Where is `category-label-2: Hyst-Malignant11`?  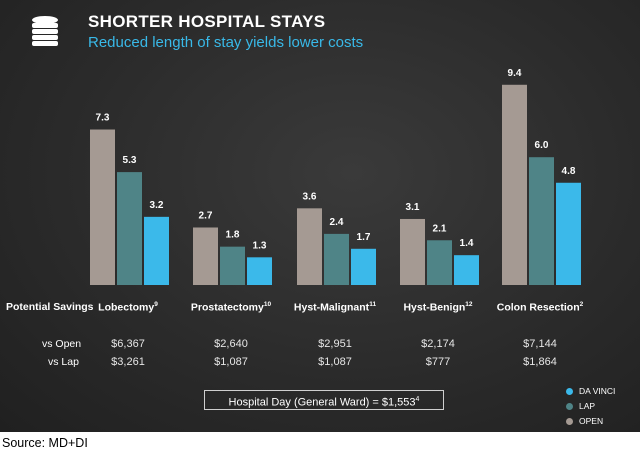 category-label-2: Hyst-Malignant11 is located at coordinates (335, 307).